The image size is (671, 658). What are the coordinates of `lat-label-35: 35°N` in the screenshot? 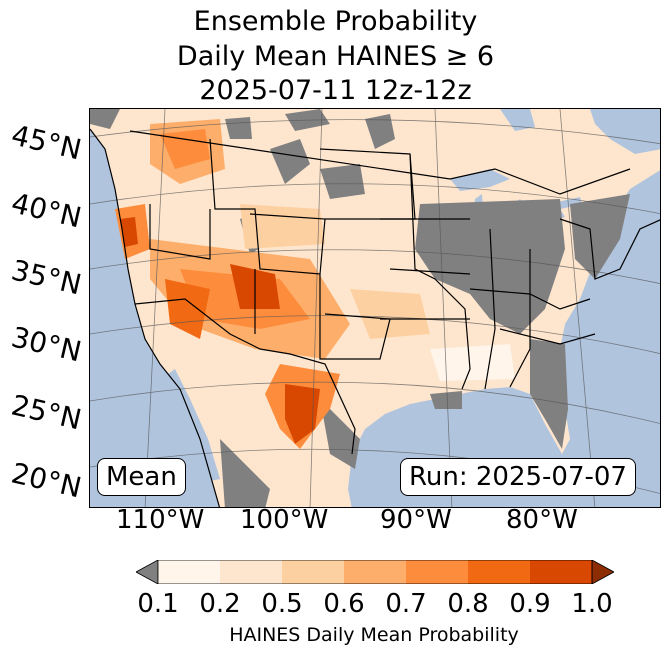 It's located at (46, 277).